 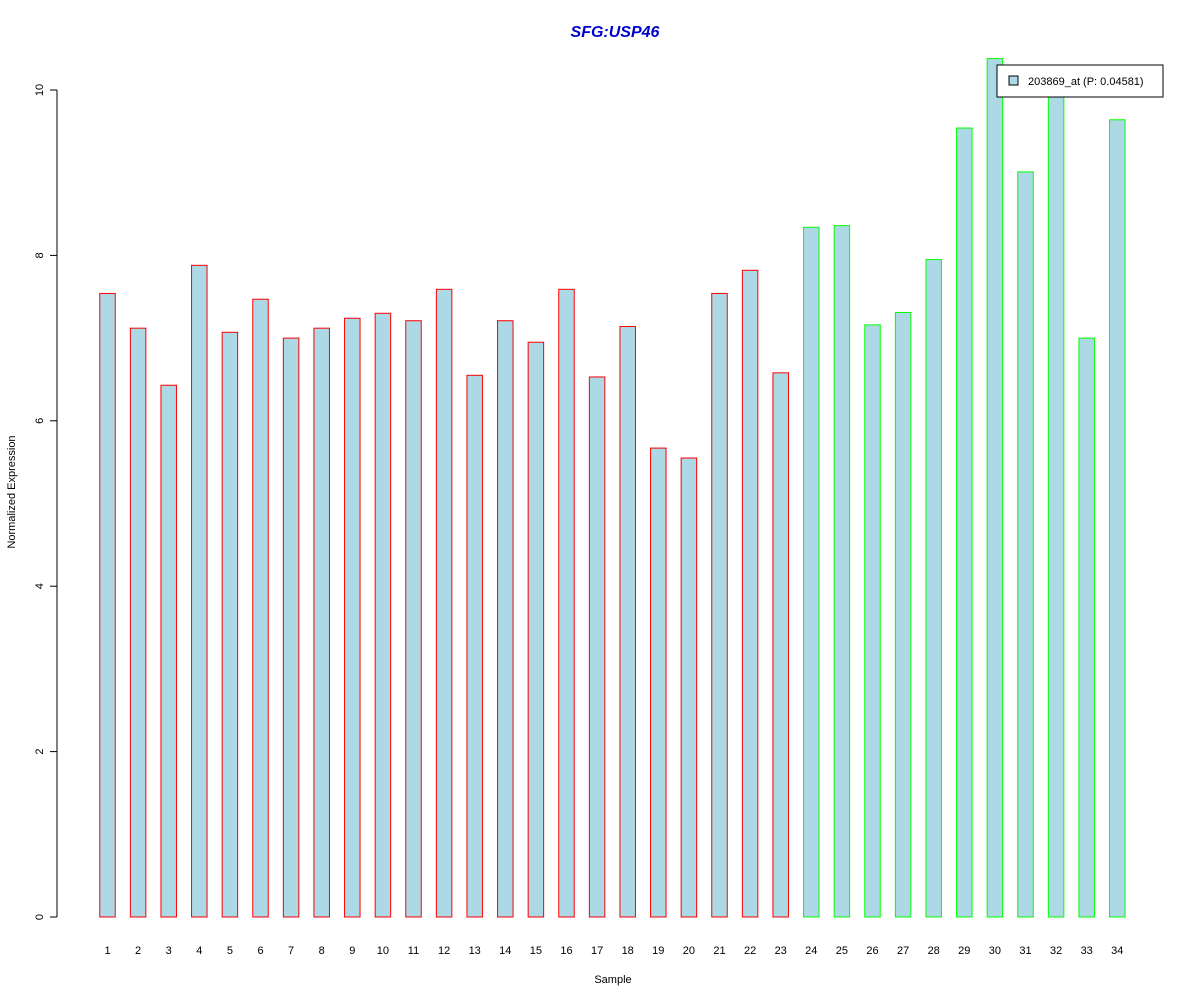 I want to click on x-tick-label: 31, so click(x=1025, y=951).